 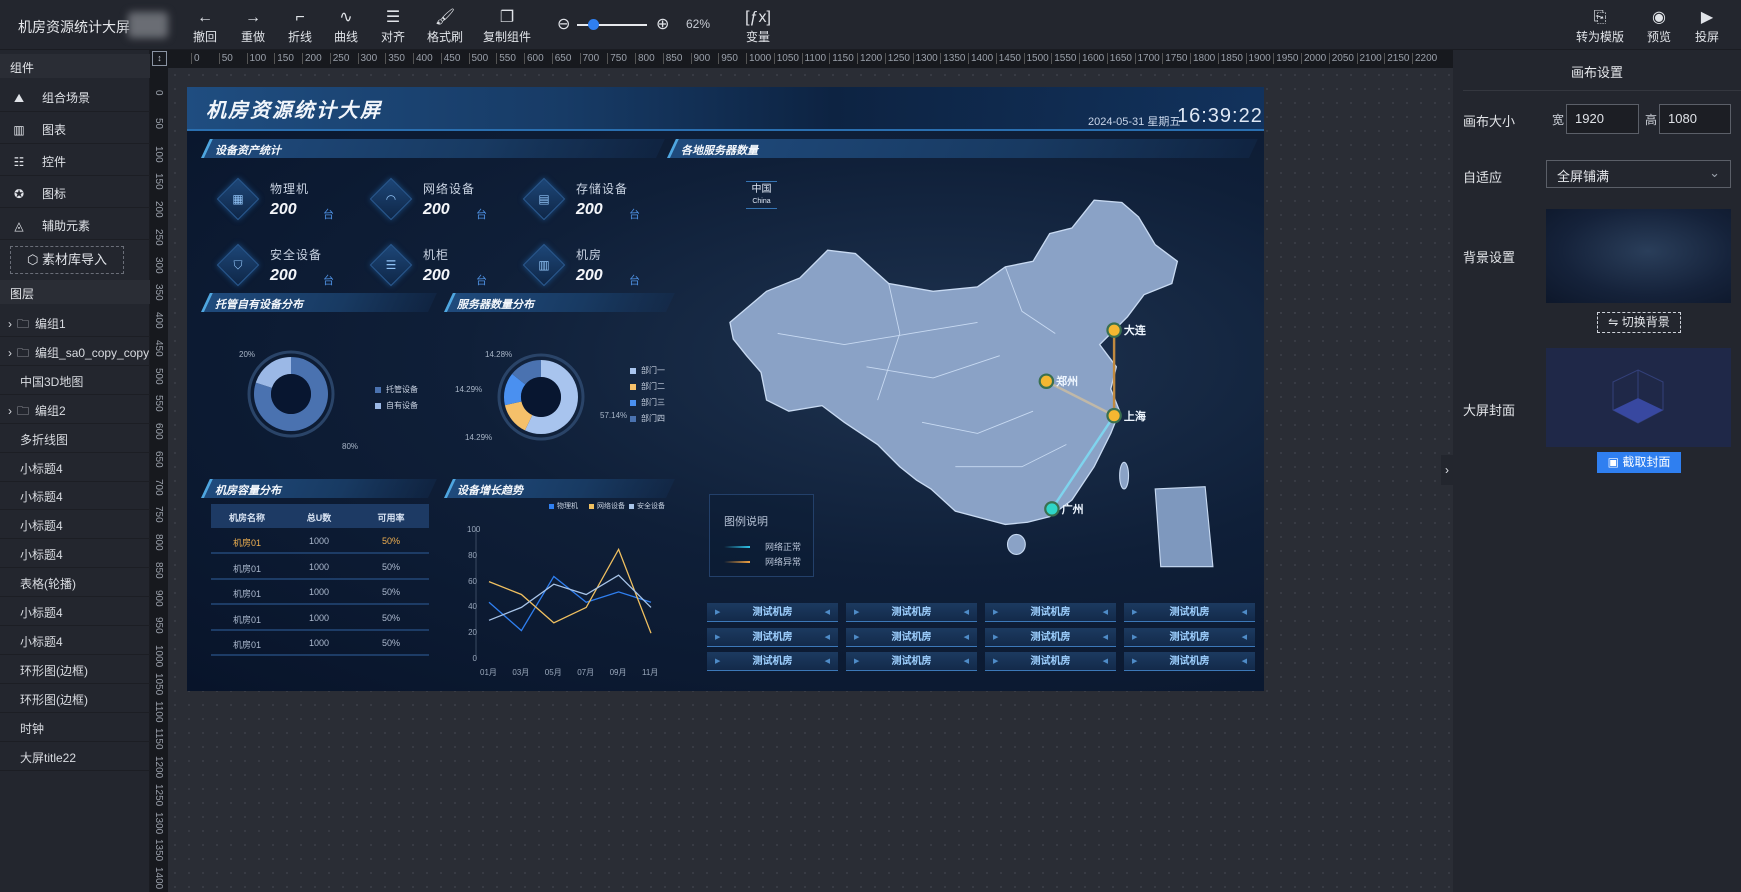 I want to click on layer-item: 中国3D地图, so click(x=75, y=380).